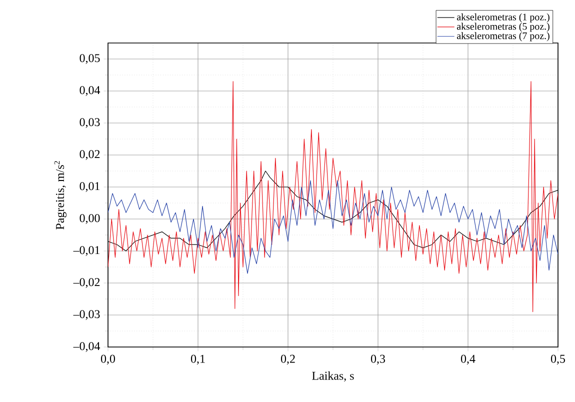  I want to click on y-tick-label: 0,00, so click(90, 219).